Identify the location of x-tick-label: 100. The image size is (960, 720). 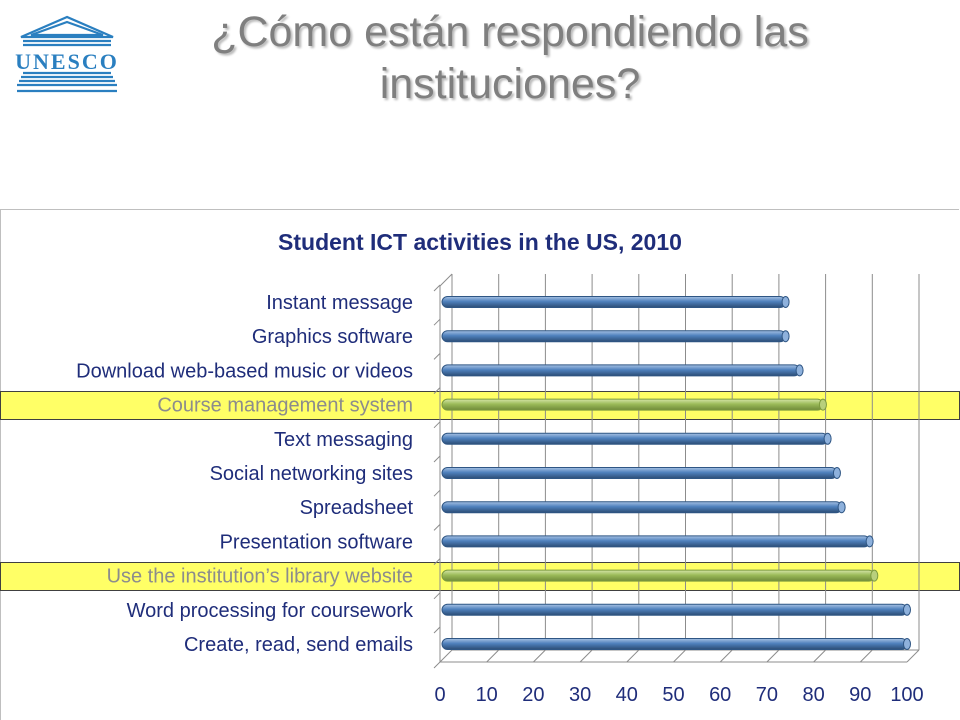
(906, 695).